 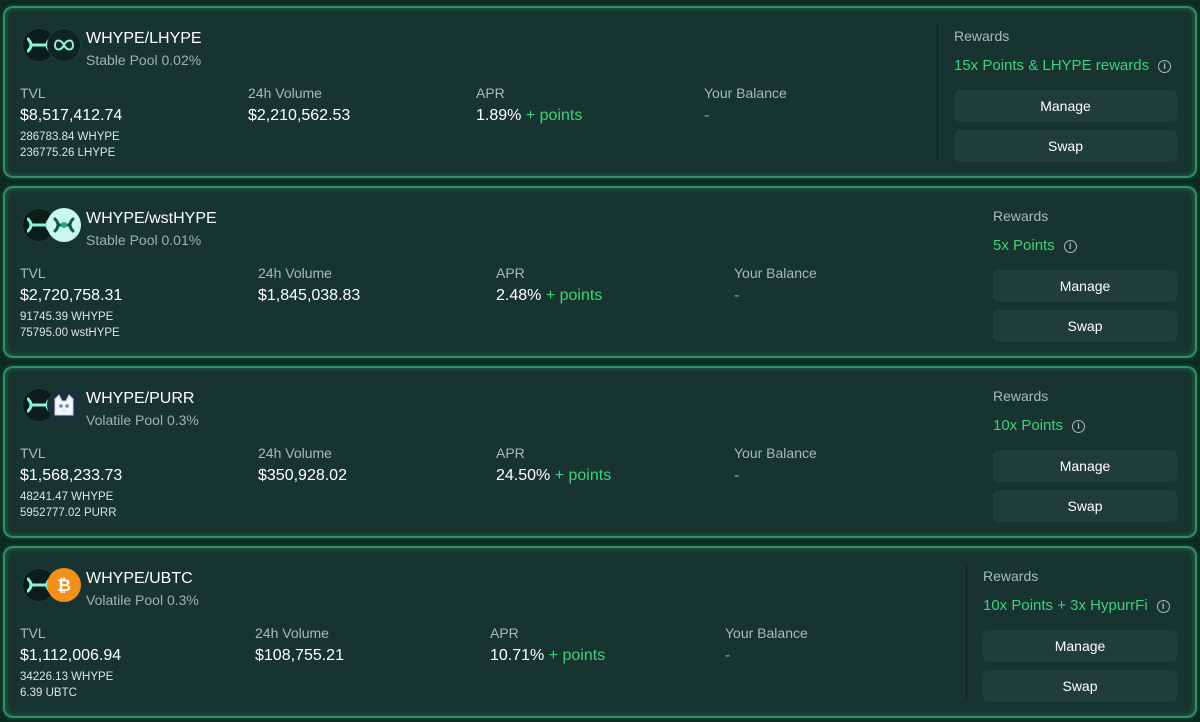 What do you see at coordinates (67, 677) in the screenshot?
I see `reserve-a: 34226.13 WHYPE` at bounding box center [67, 677].